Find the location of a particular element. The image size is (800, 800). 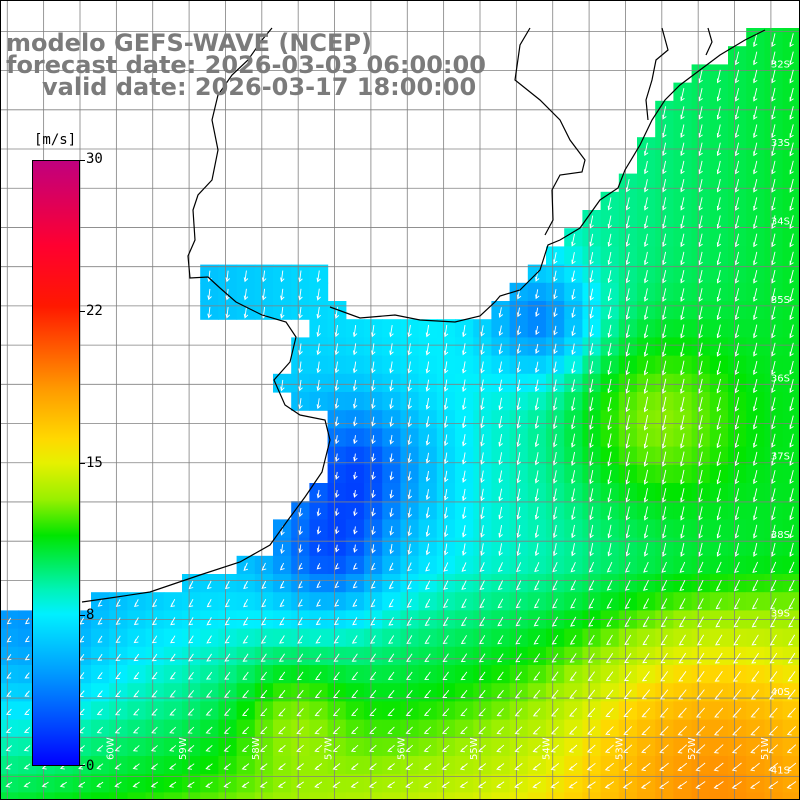

lon-label: 58W is located at coordinates (256, 748).